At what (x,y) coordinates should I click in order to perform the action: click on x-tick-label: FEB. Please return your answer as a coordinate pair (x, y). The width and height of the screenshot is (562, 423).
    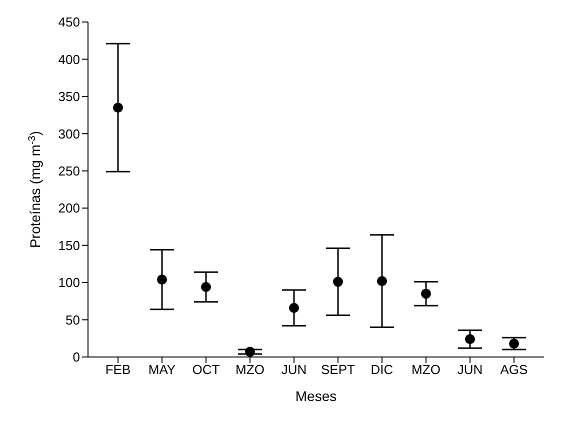
    Looking at the image, I should click on (118, 370).